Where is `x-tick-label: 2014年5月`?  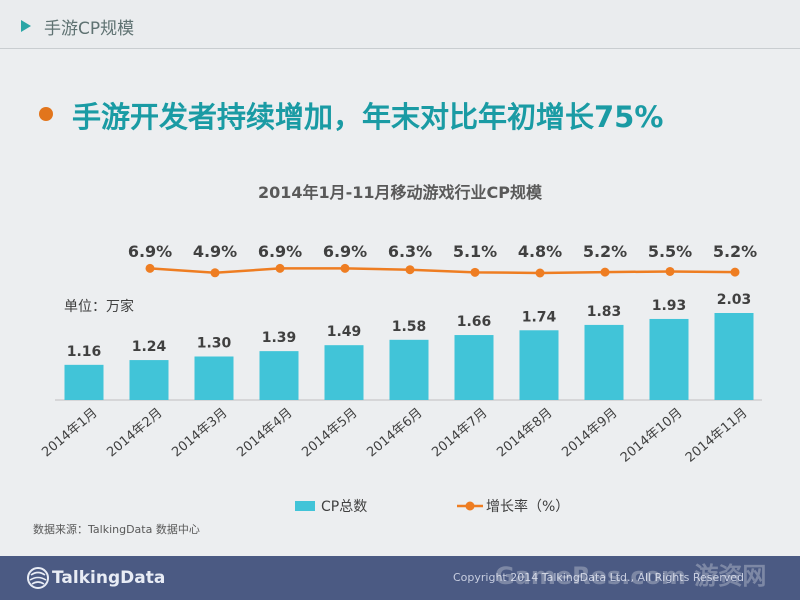 x-tick-label: 2014年5月 is located at coordinates (329, 433).